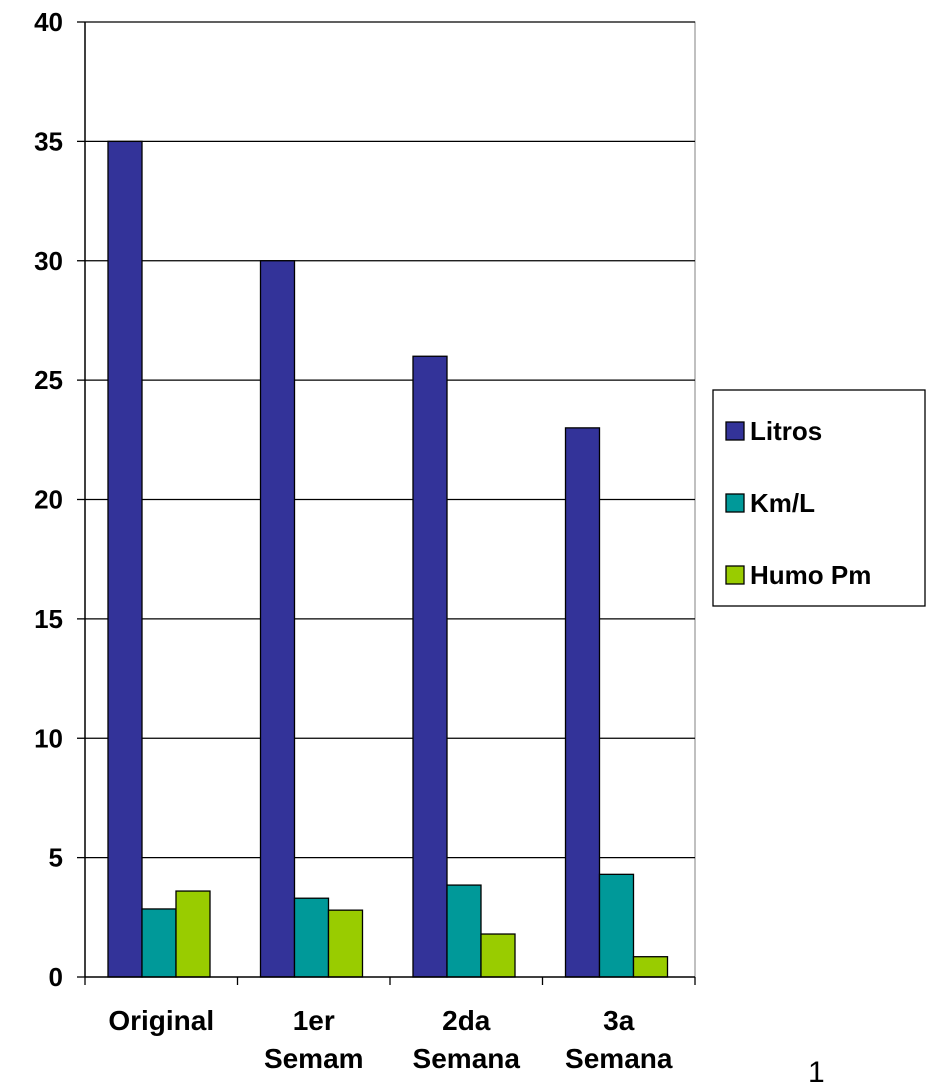  Describe the element at coordinates (782, 503) in the screenshot. I see `legend-label: Km/L` at that location.